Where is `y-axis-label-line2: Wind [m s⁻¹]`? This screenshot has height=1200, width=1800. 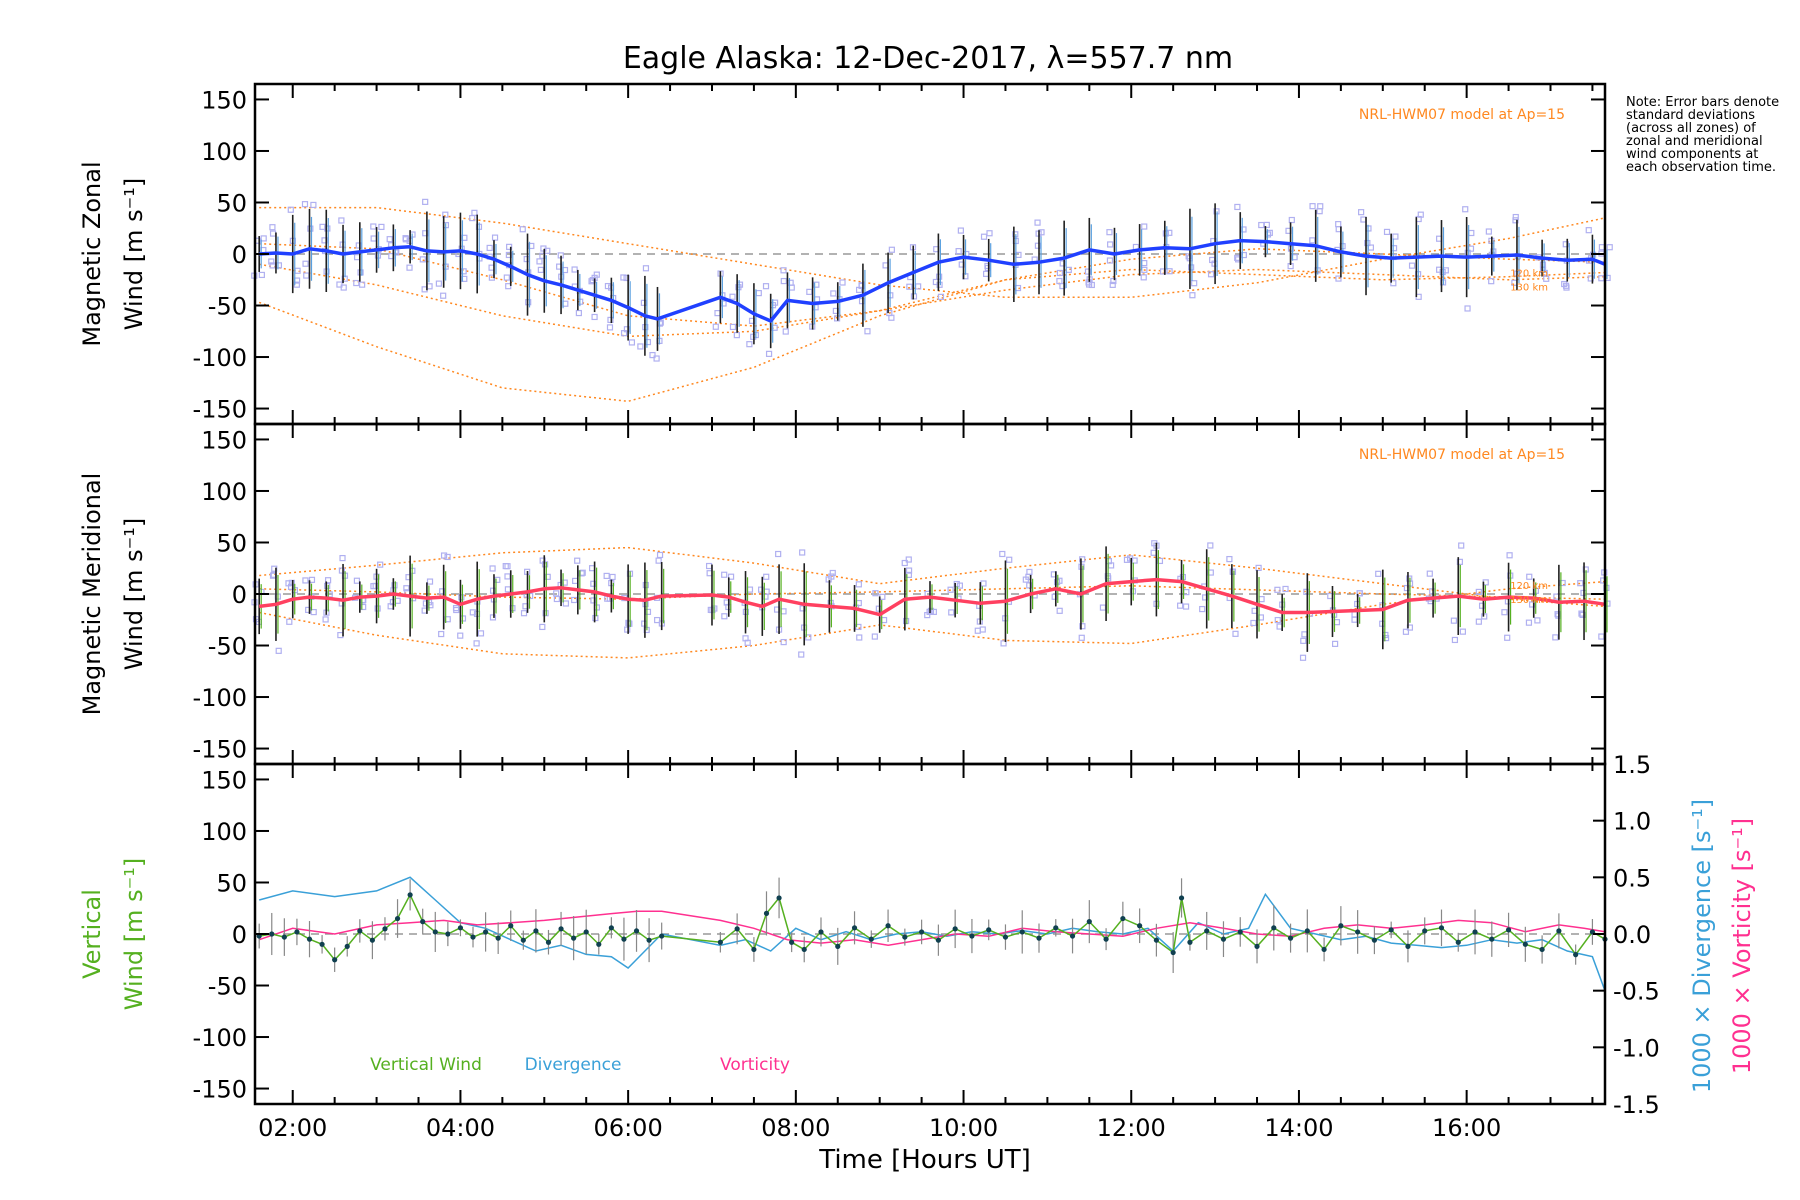 y-axis-label-line2: Wind [m s⁻¹] is located at coordinates (134, 594).